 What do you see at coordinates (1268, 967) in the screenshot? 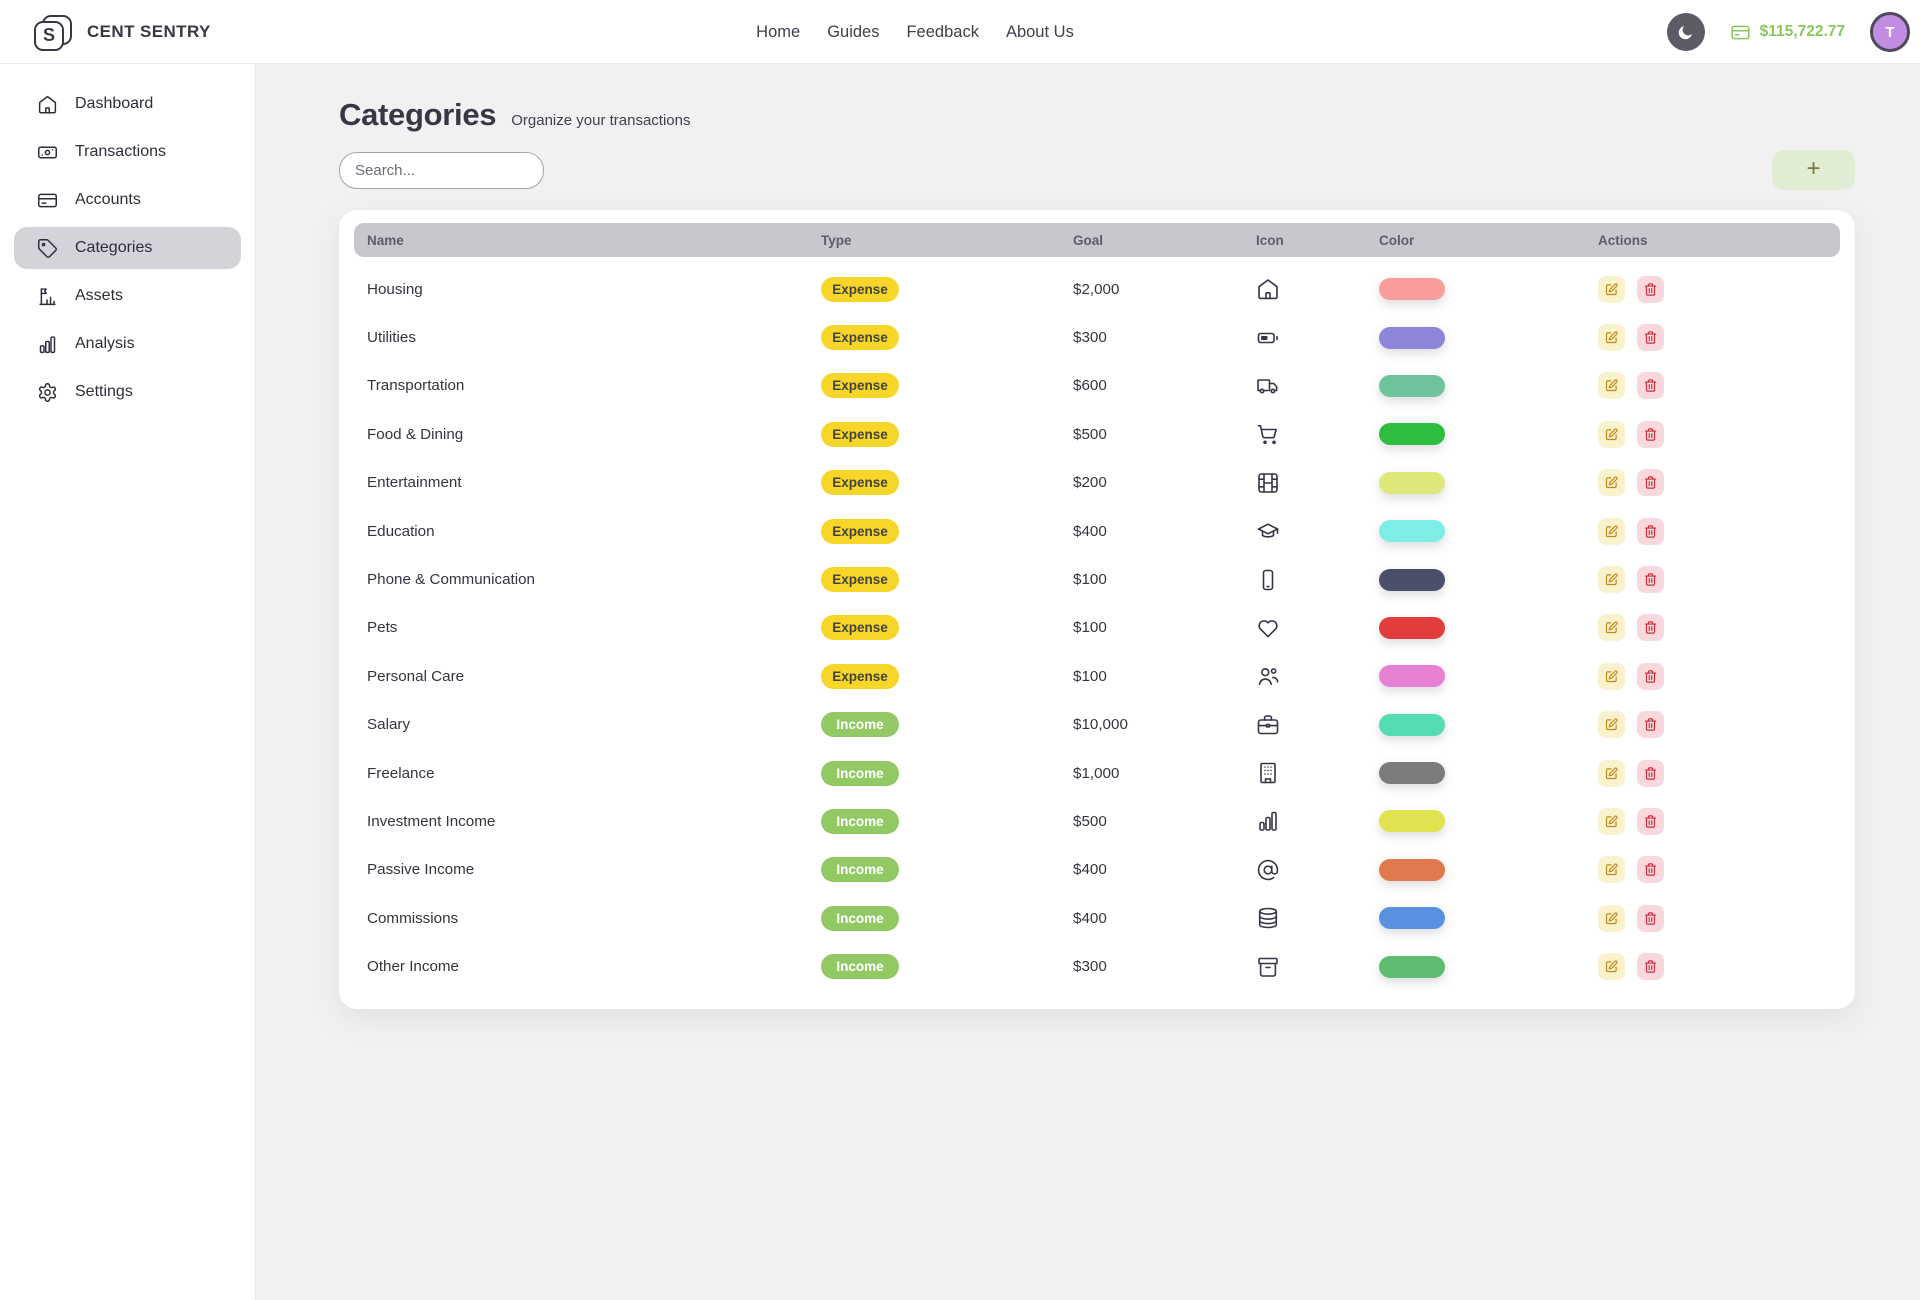
I see `archive-icon` at bounding box center [1268, 967].